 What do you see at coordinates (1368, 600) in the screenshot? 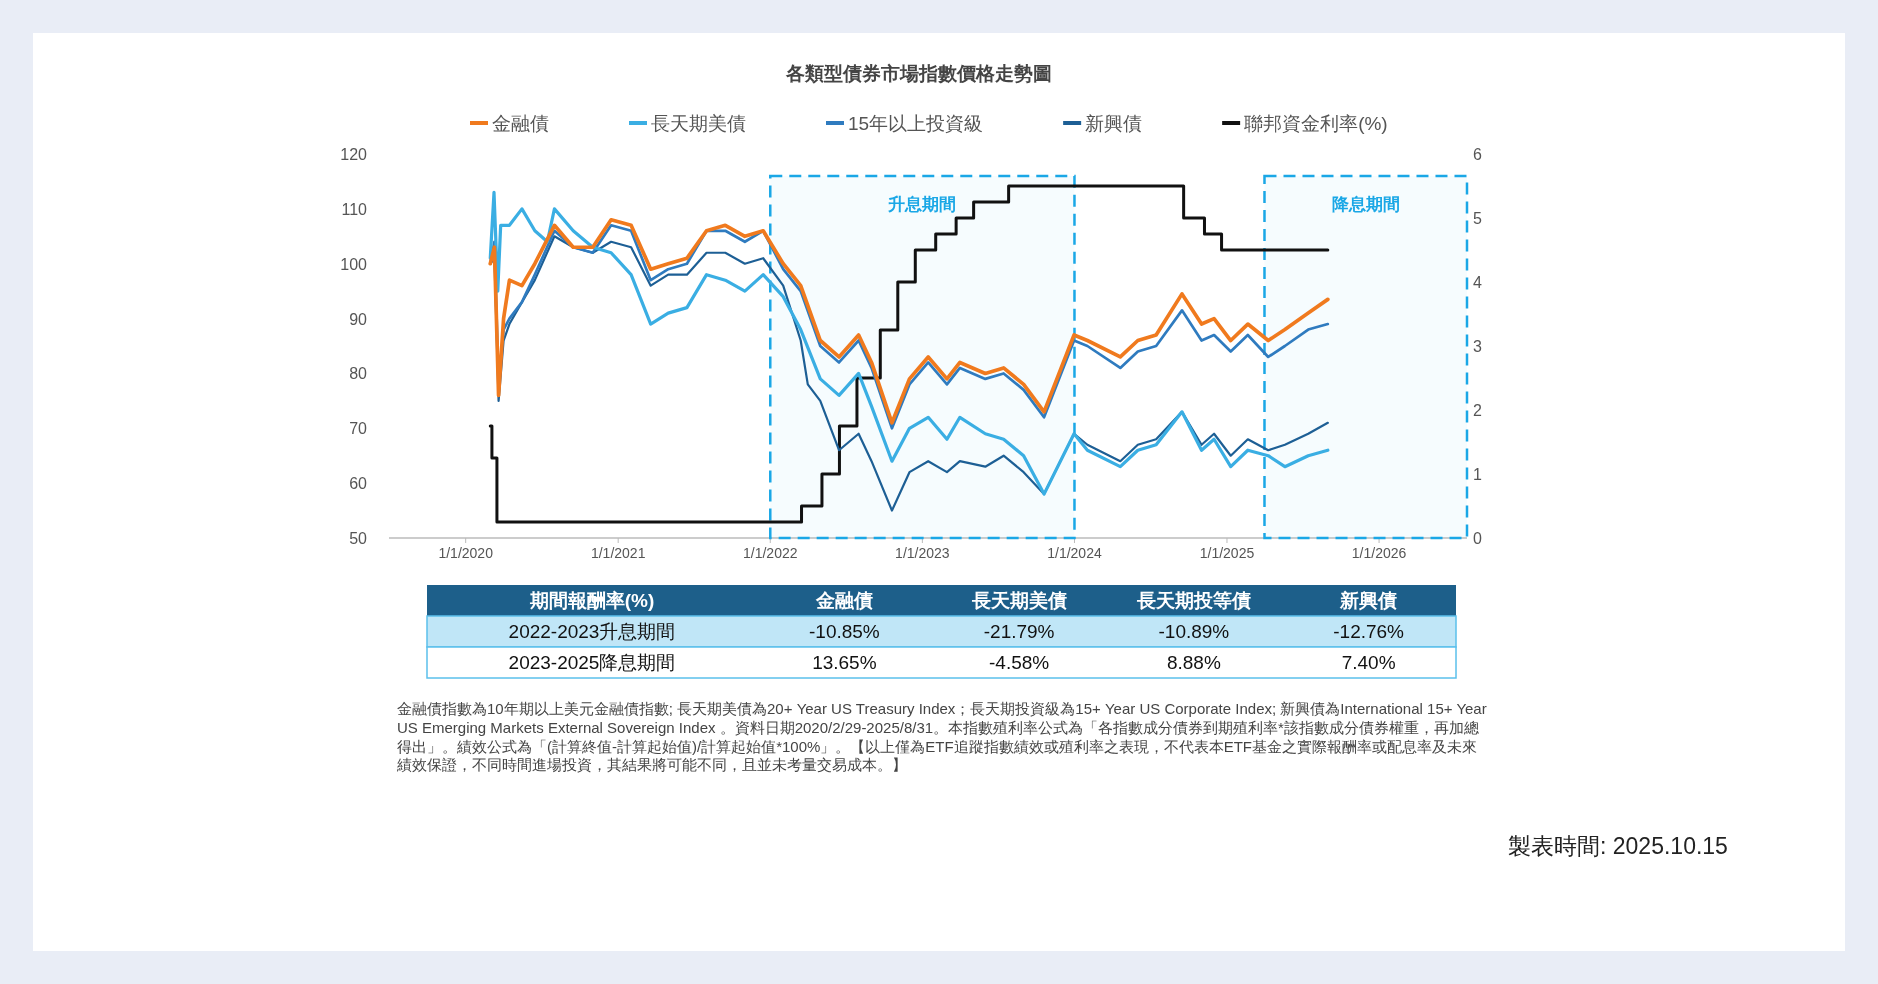
I see `category-label: 新興債` at bounding box center [1368, 600].